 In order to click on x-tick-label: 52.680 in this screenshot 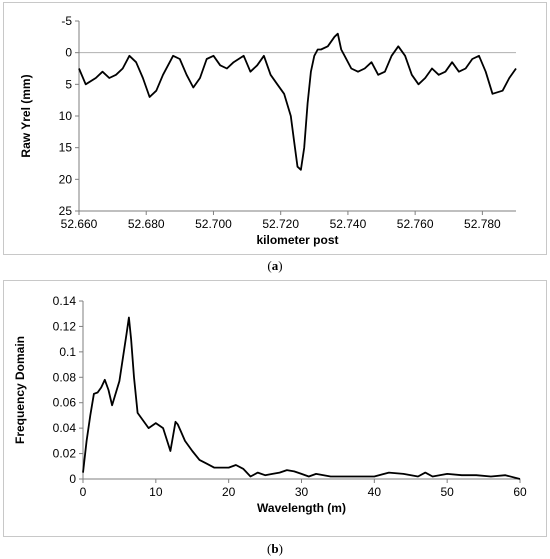, I will do `click(146, 224)`.